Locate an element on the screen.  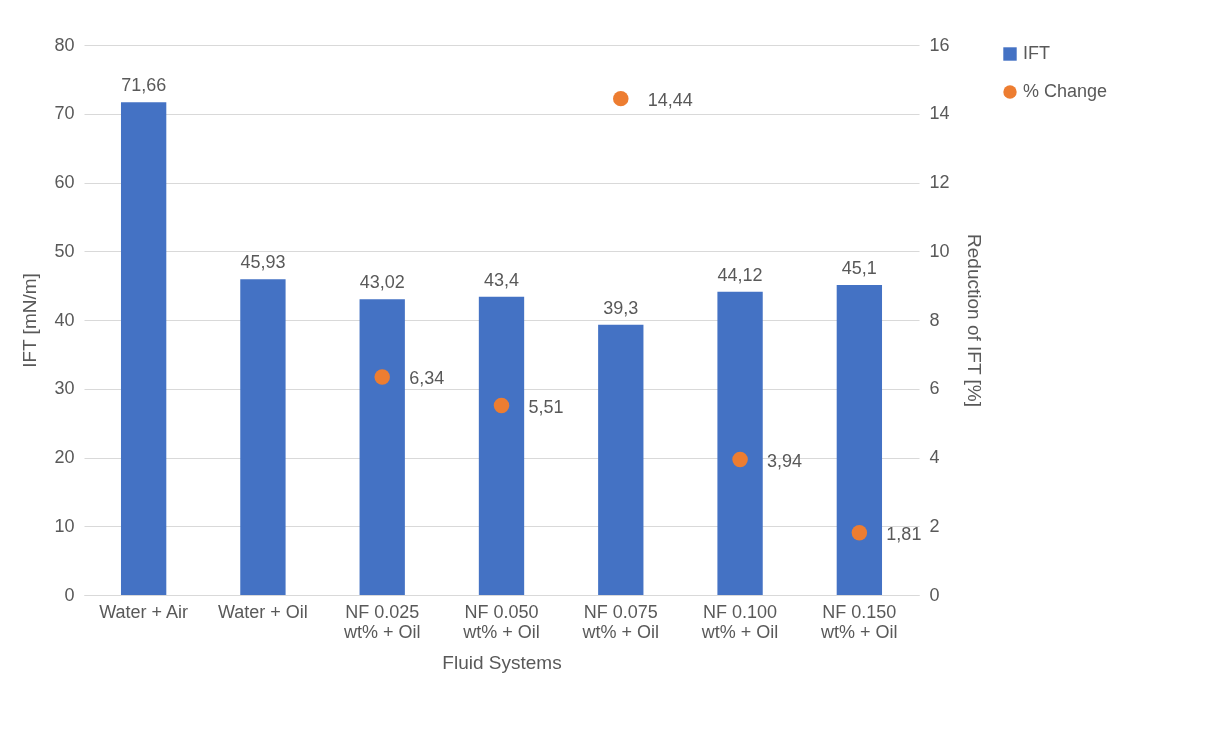
data-label: 43,4 is located at coordinates (501, 279).